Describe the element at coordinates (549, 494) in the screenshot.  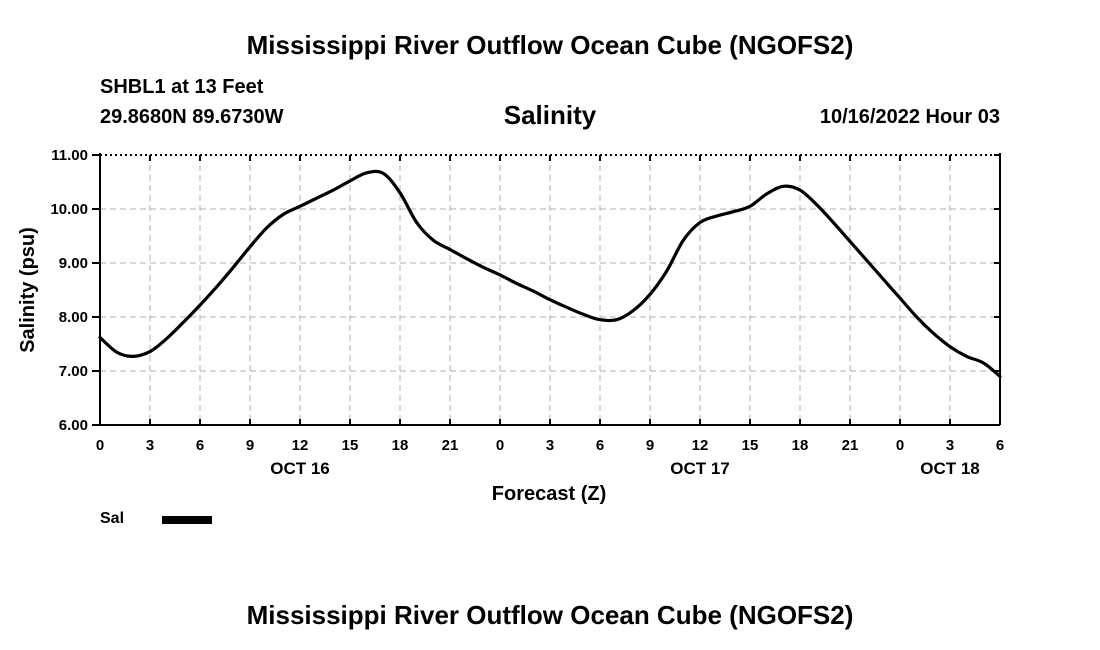
I see `x-axis-label: Forecast (Z)` at that location.